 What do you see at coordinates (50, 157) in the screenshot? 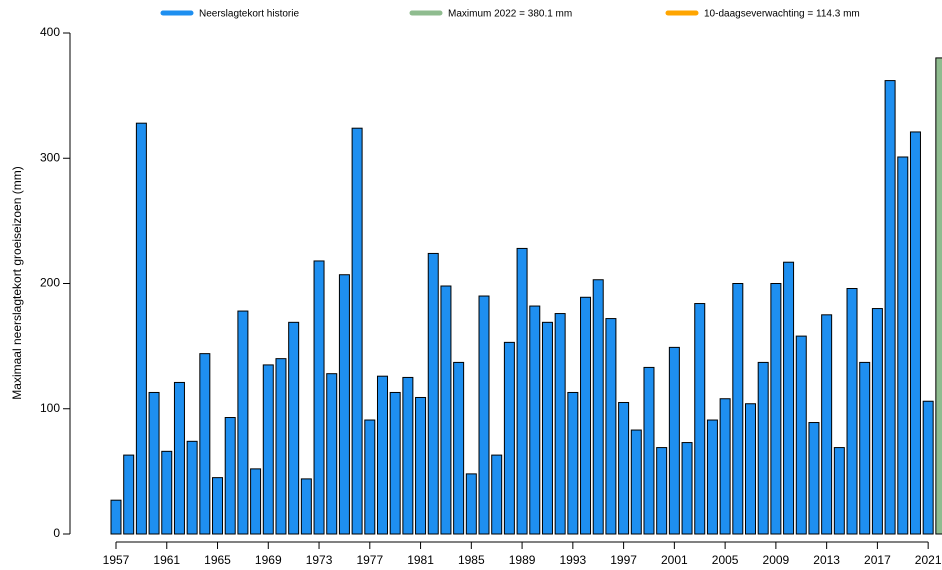
I see `y-tick-label: 300` at bounding box center [50, 157].